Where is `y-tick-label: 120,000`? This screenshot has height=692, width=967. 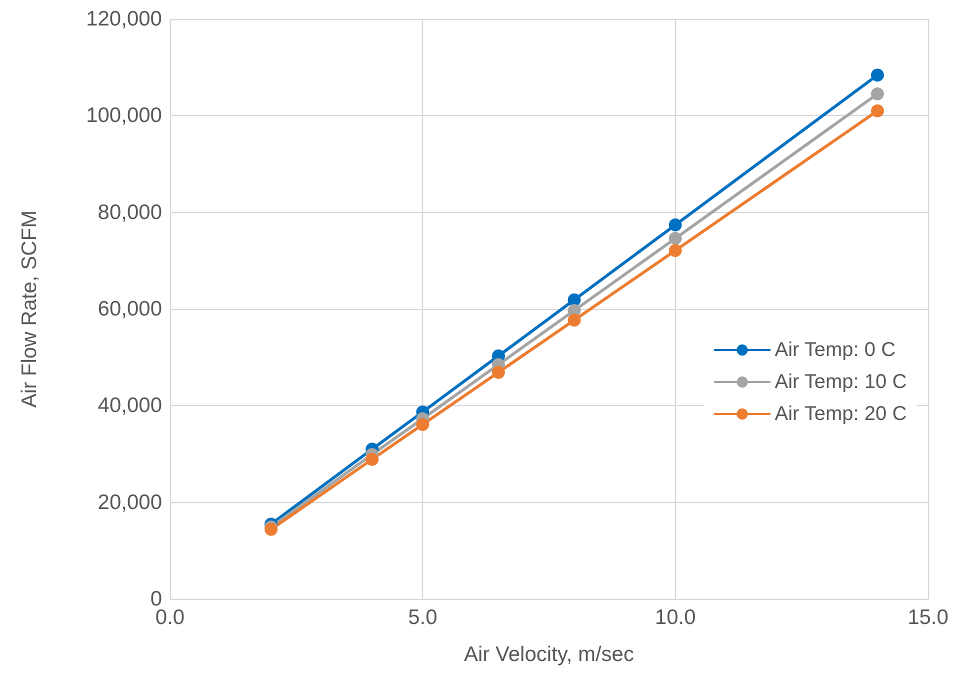
y-tick-label: 120,000 is located at coordinates (124, 19).